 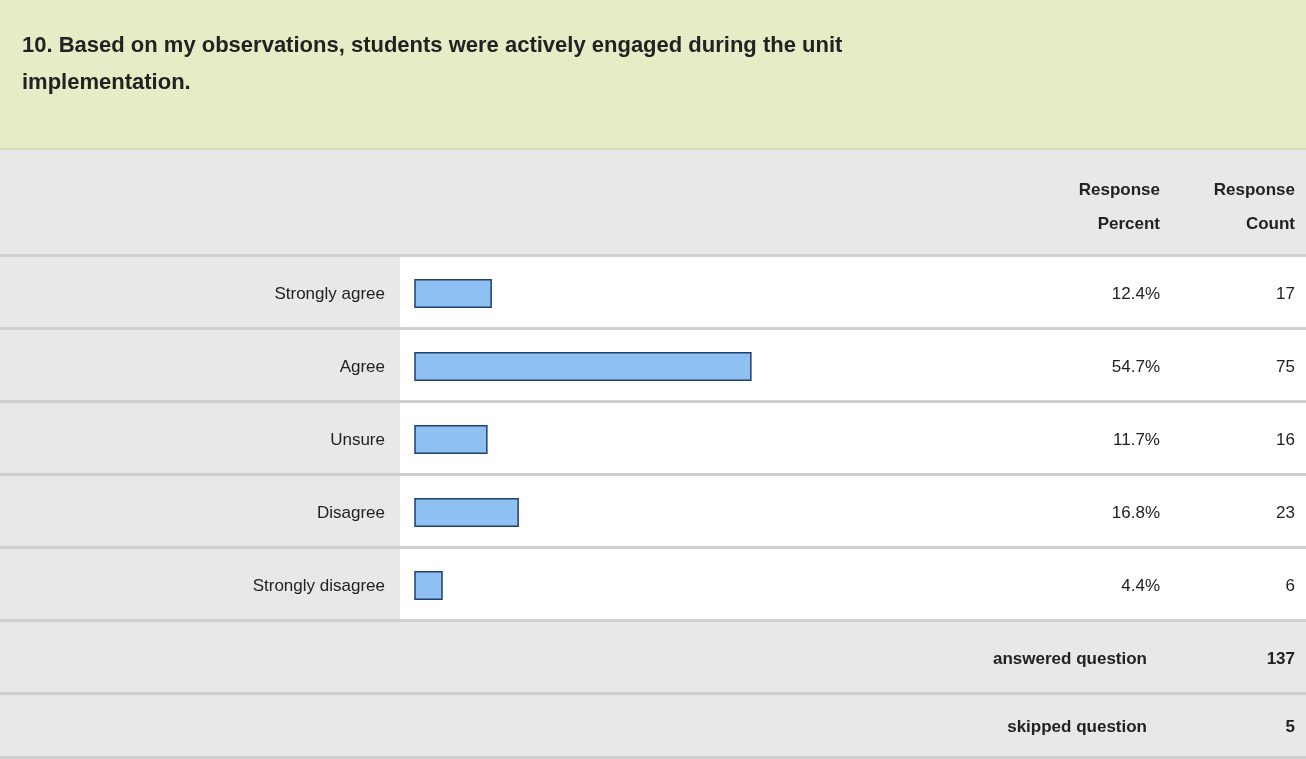 I want to click on text: 17, so click(x=1285, y=293).